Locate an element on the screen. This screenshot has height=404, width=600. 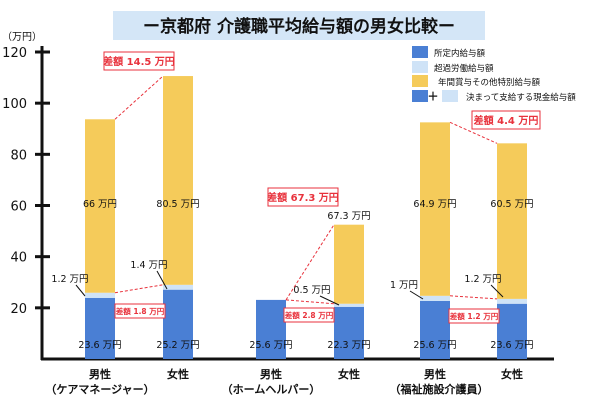
chart-title: ー京都府 介護職平均給与額の男女比較ー is located at coordinates (299, 26).